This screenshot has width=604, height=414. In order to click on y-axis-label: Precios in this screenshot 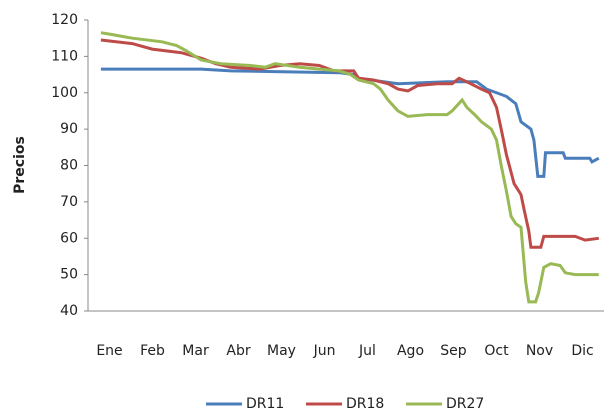, I will do `click(20, 165)`.